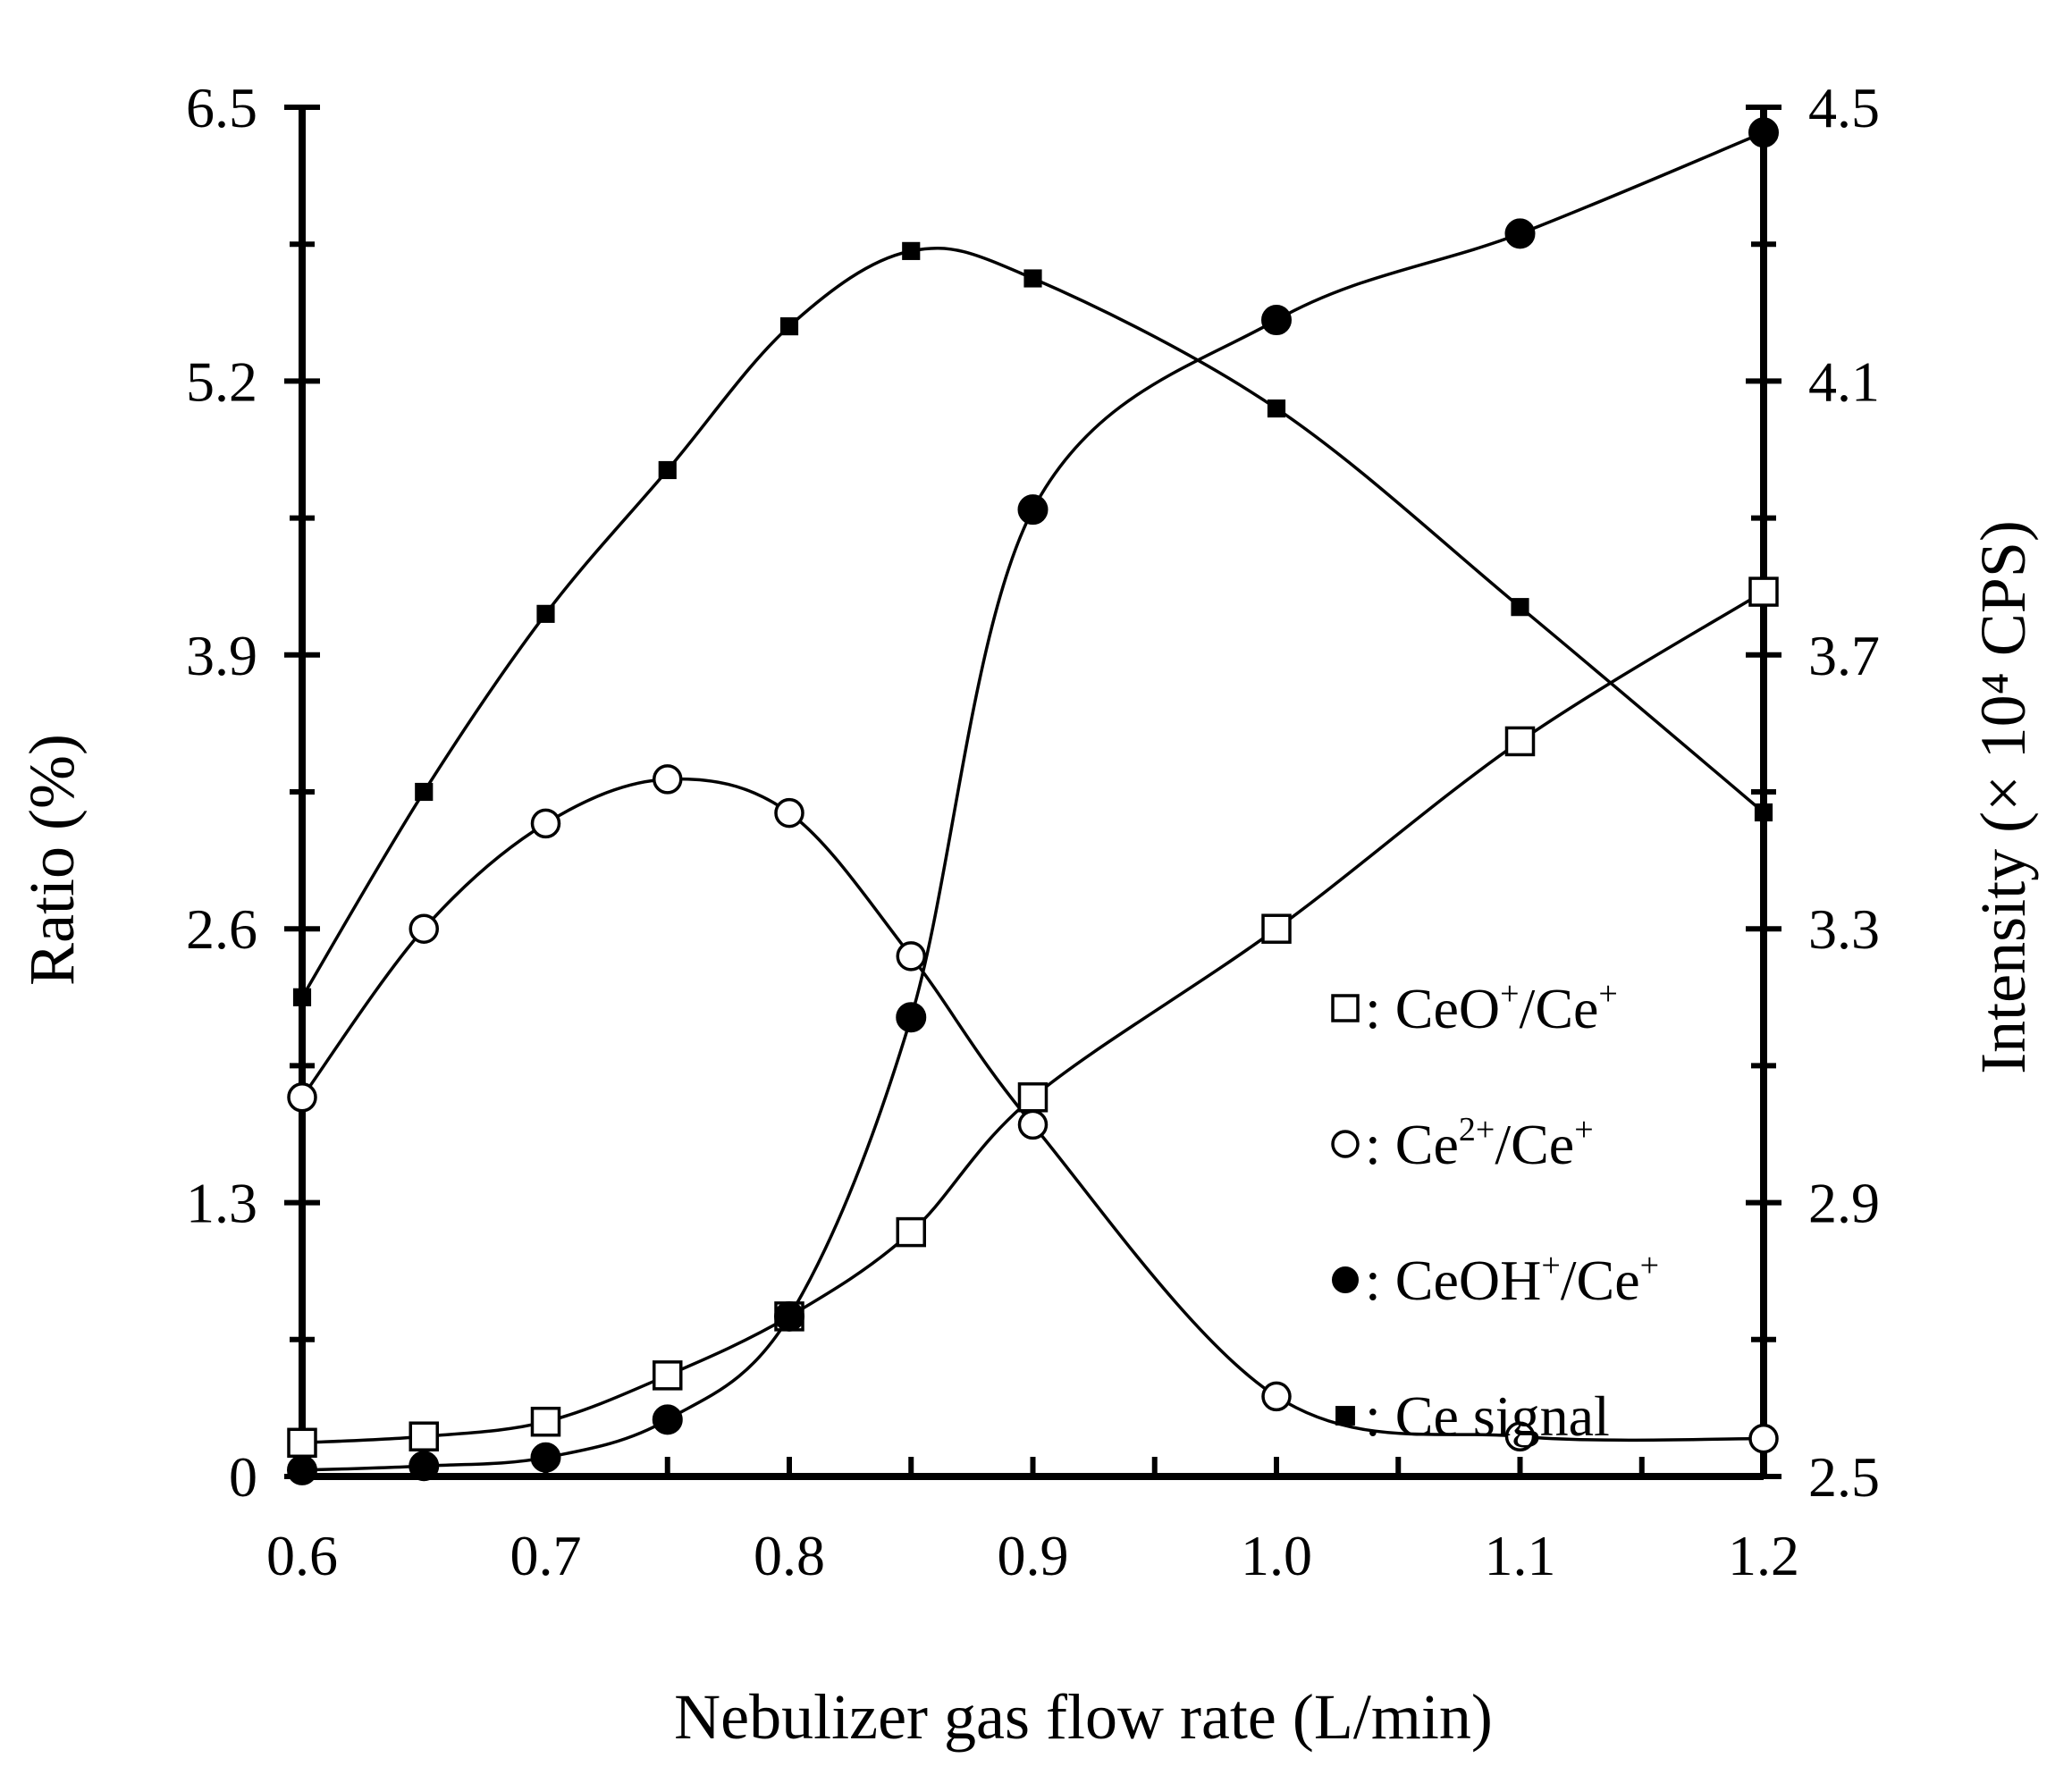  I want to click on x-tick-label: 0.6, so click(302, 1555).